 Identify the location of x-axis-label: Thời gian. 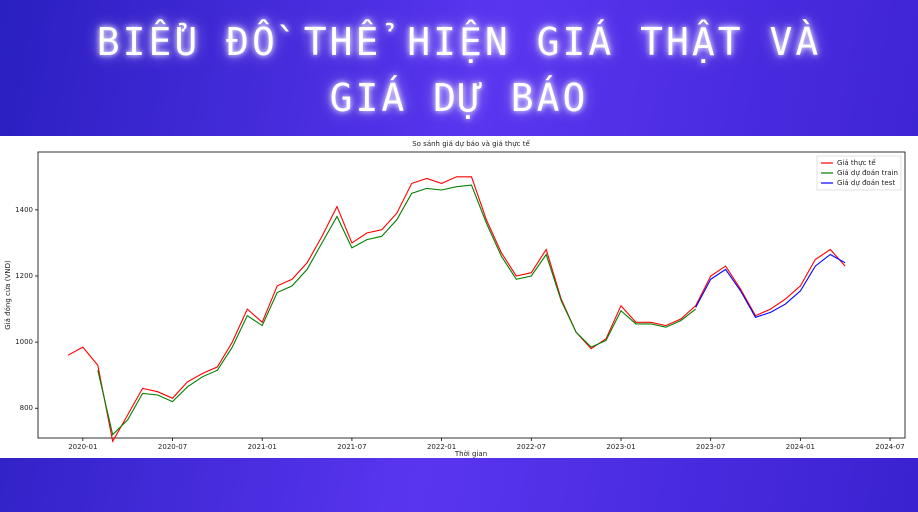
(470, 454).